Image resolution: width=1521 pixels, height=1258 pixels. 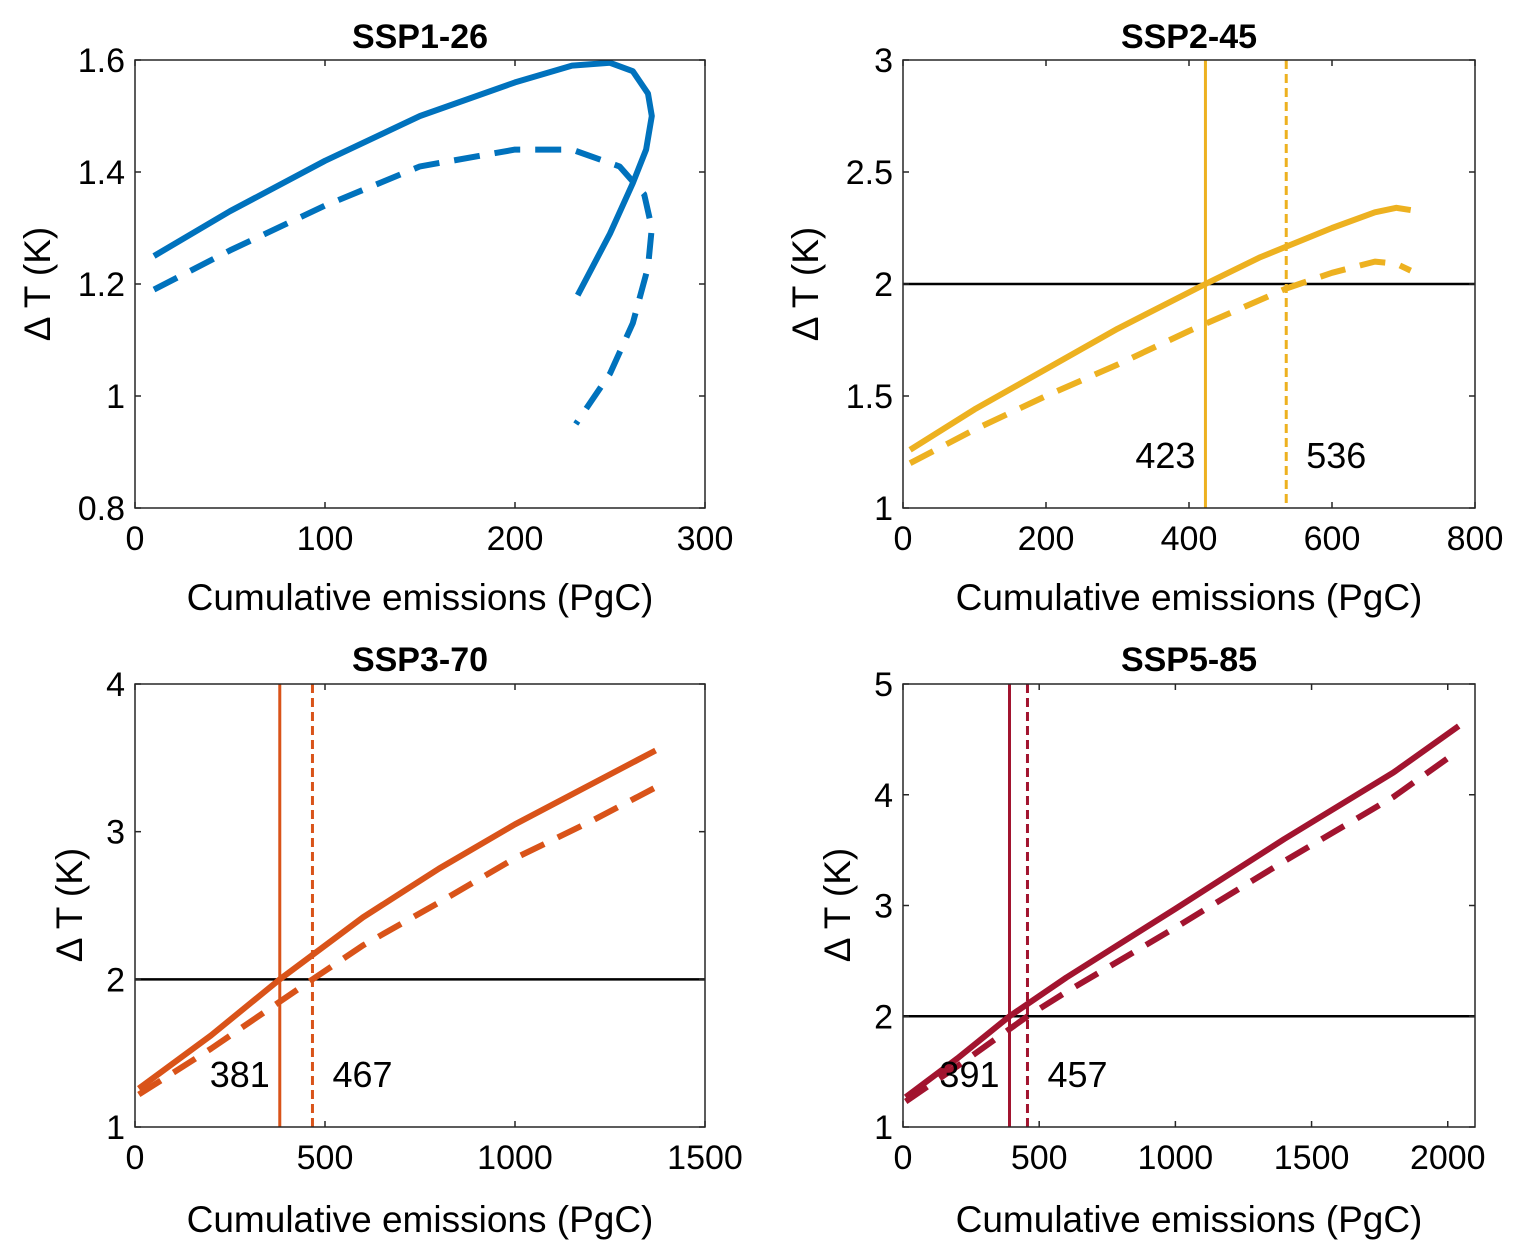 What do you see at coordinates (969, 1074) in the screenshot?
I see `crossing-label: 391` at bounding box center [969, 1074].